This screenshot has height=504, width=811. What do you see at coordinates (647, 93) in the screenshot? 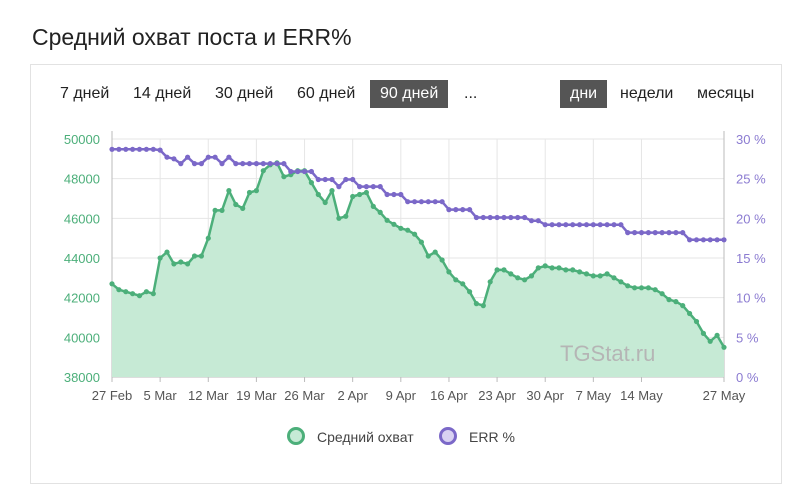
I see `unit-weeks-button: недели` at bounding box center [647, 93].